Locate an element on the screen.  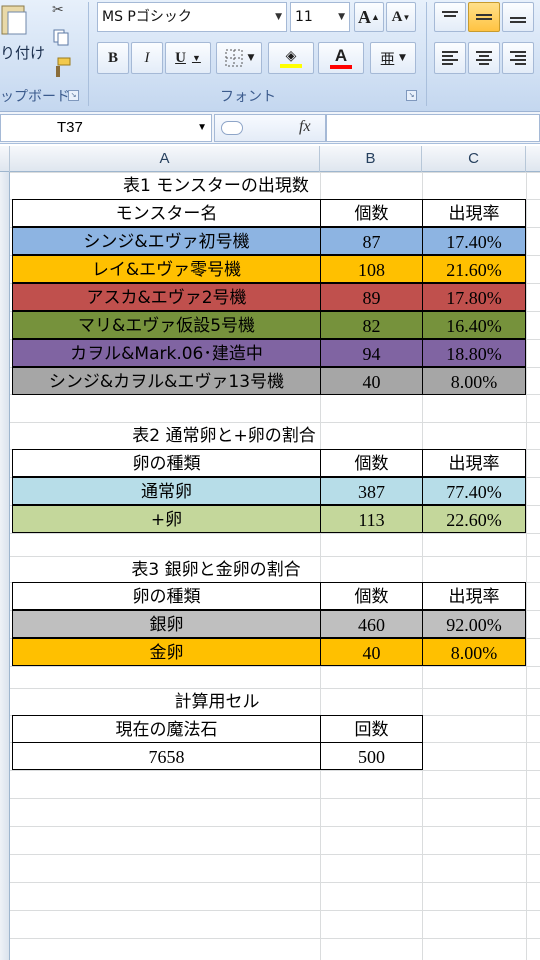
table2-cell-rate: 22.60% is located at coordinates (474, 519).